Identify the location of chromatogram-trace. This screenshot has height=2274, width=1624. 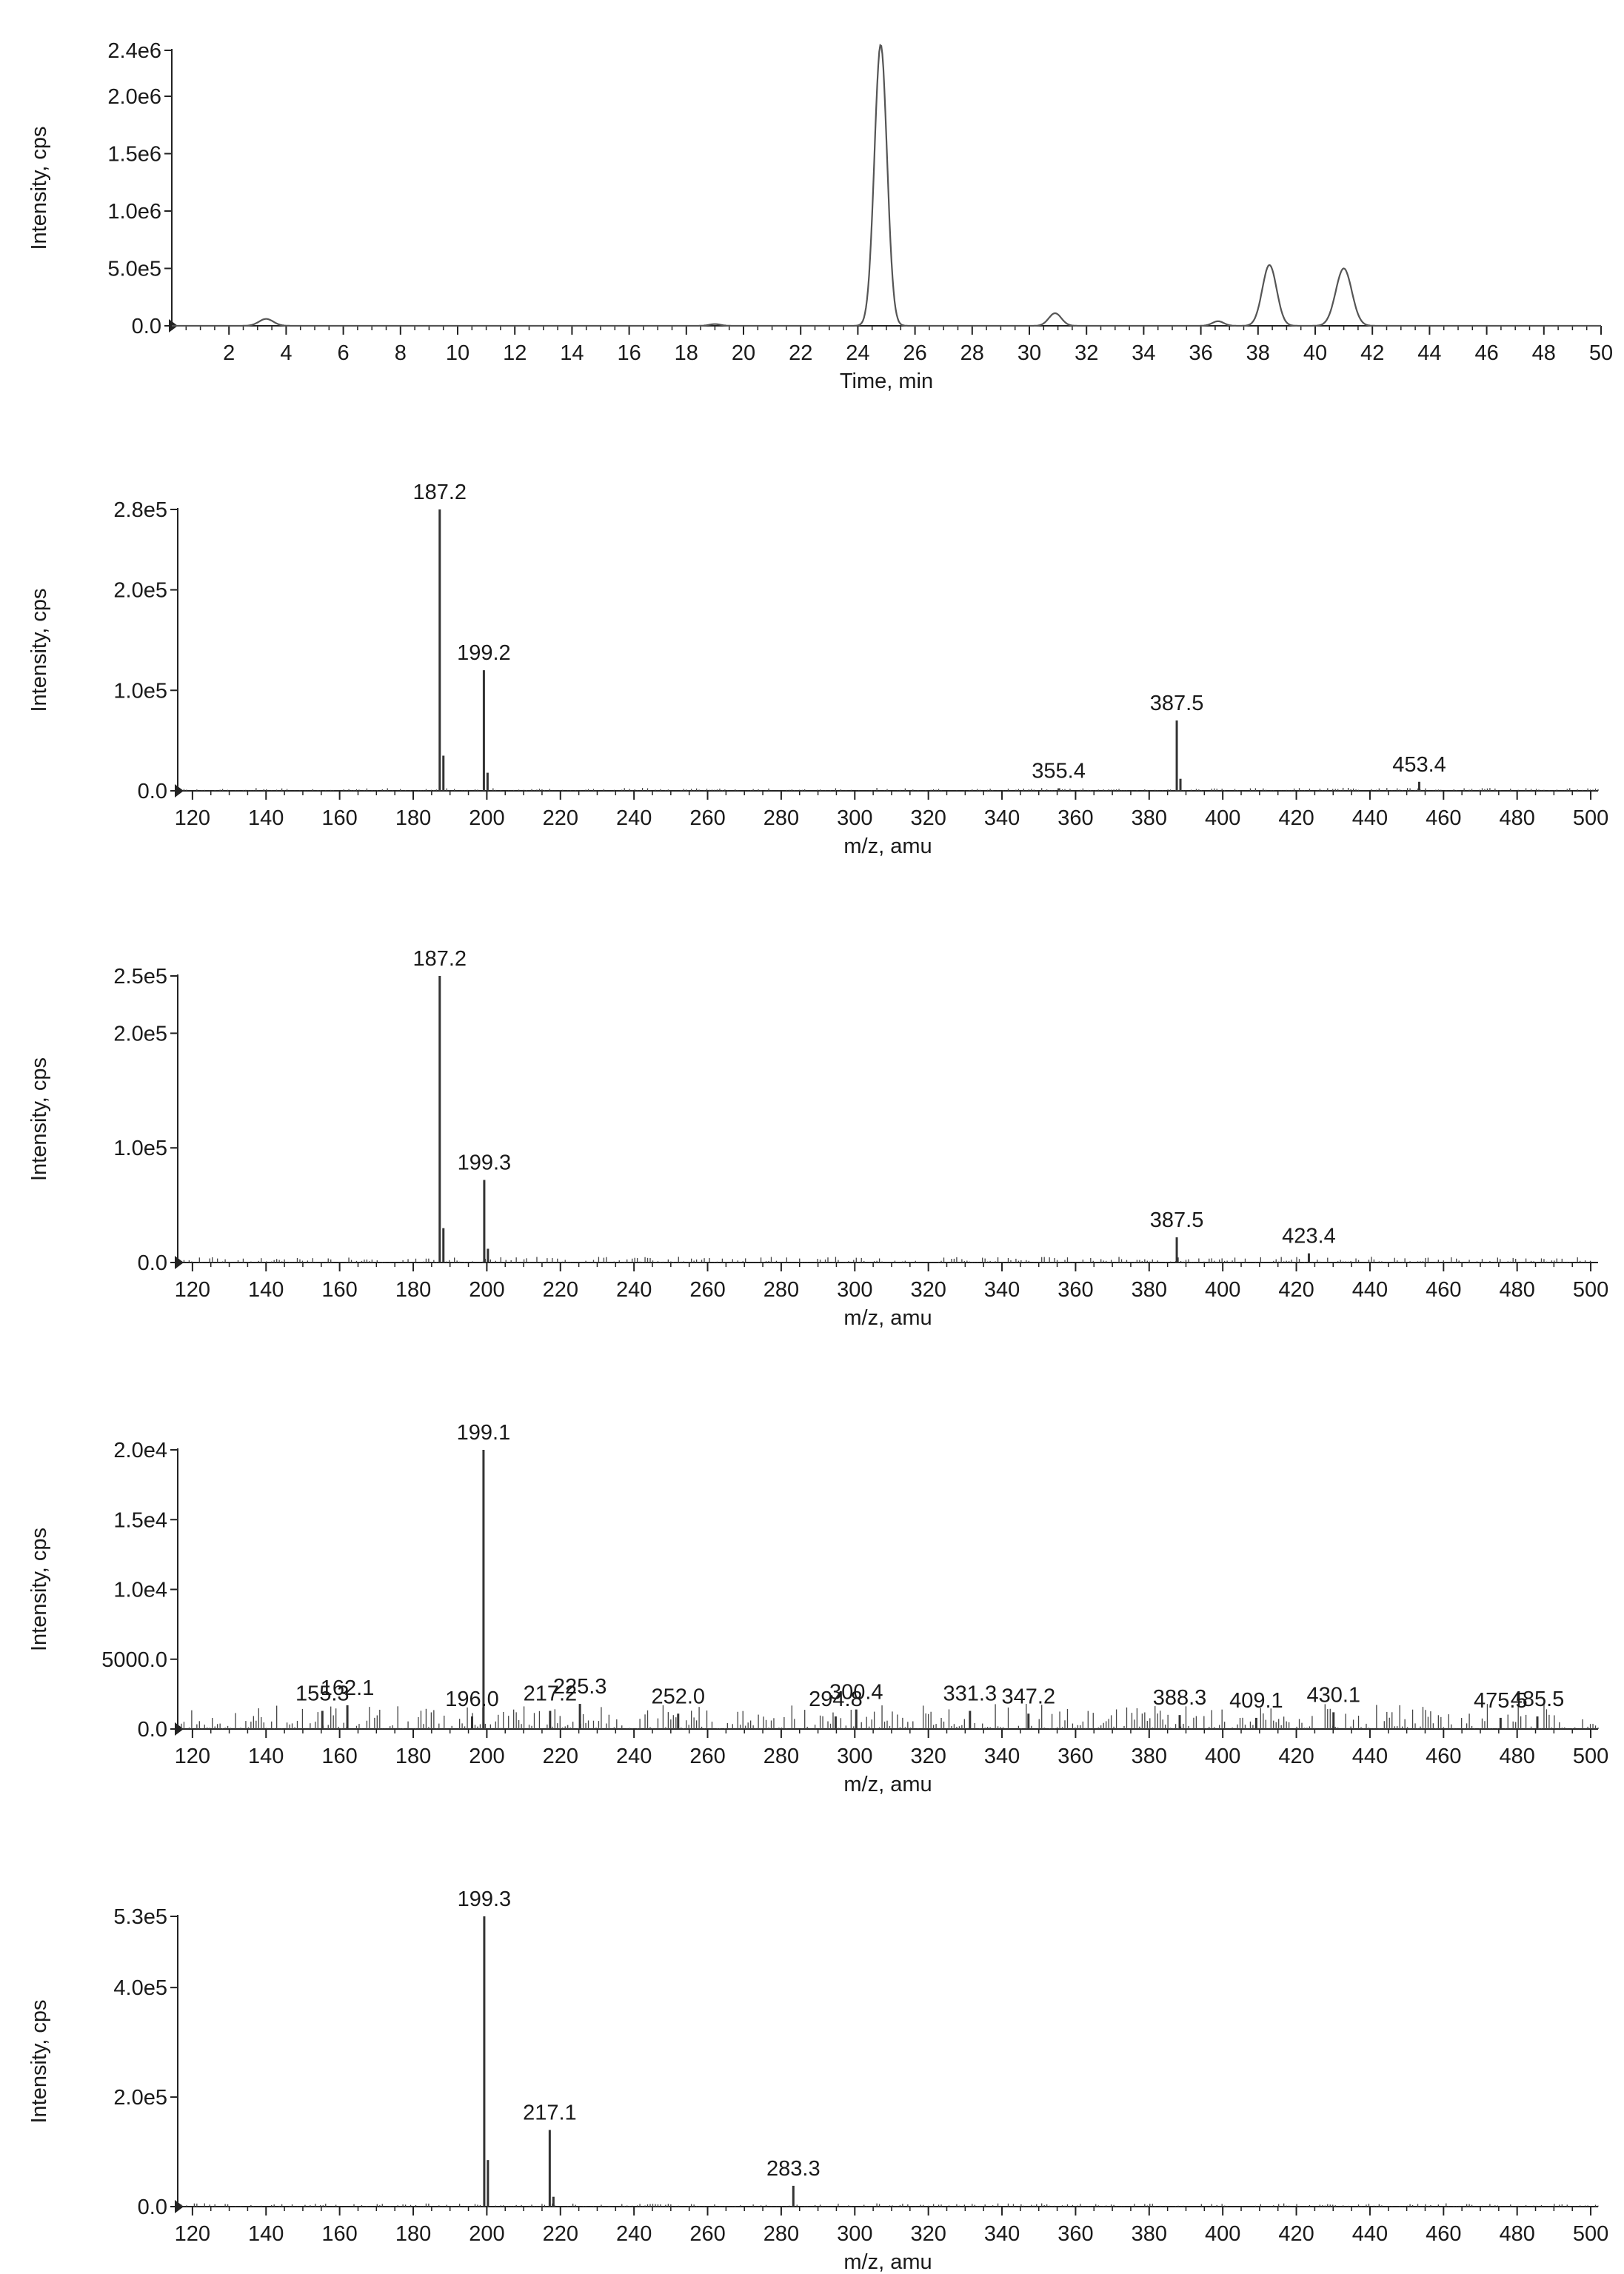
(886, 185).